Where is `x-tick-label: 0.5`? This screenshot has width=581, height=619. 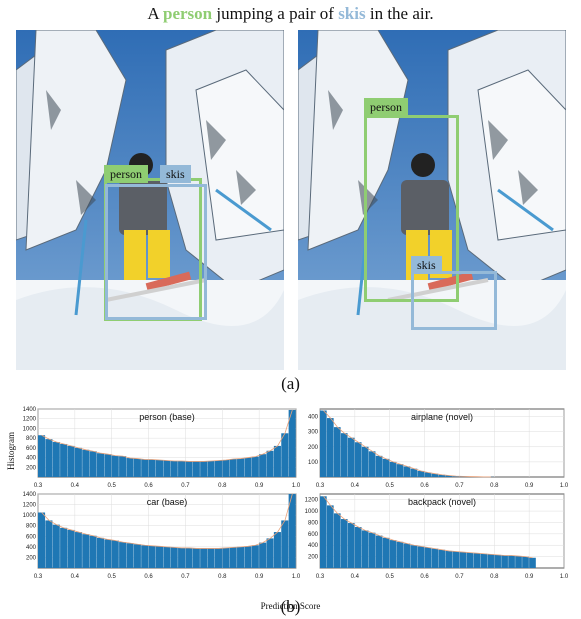 x-tick-label: 0.5 is located at coordinates (112, 577).